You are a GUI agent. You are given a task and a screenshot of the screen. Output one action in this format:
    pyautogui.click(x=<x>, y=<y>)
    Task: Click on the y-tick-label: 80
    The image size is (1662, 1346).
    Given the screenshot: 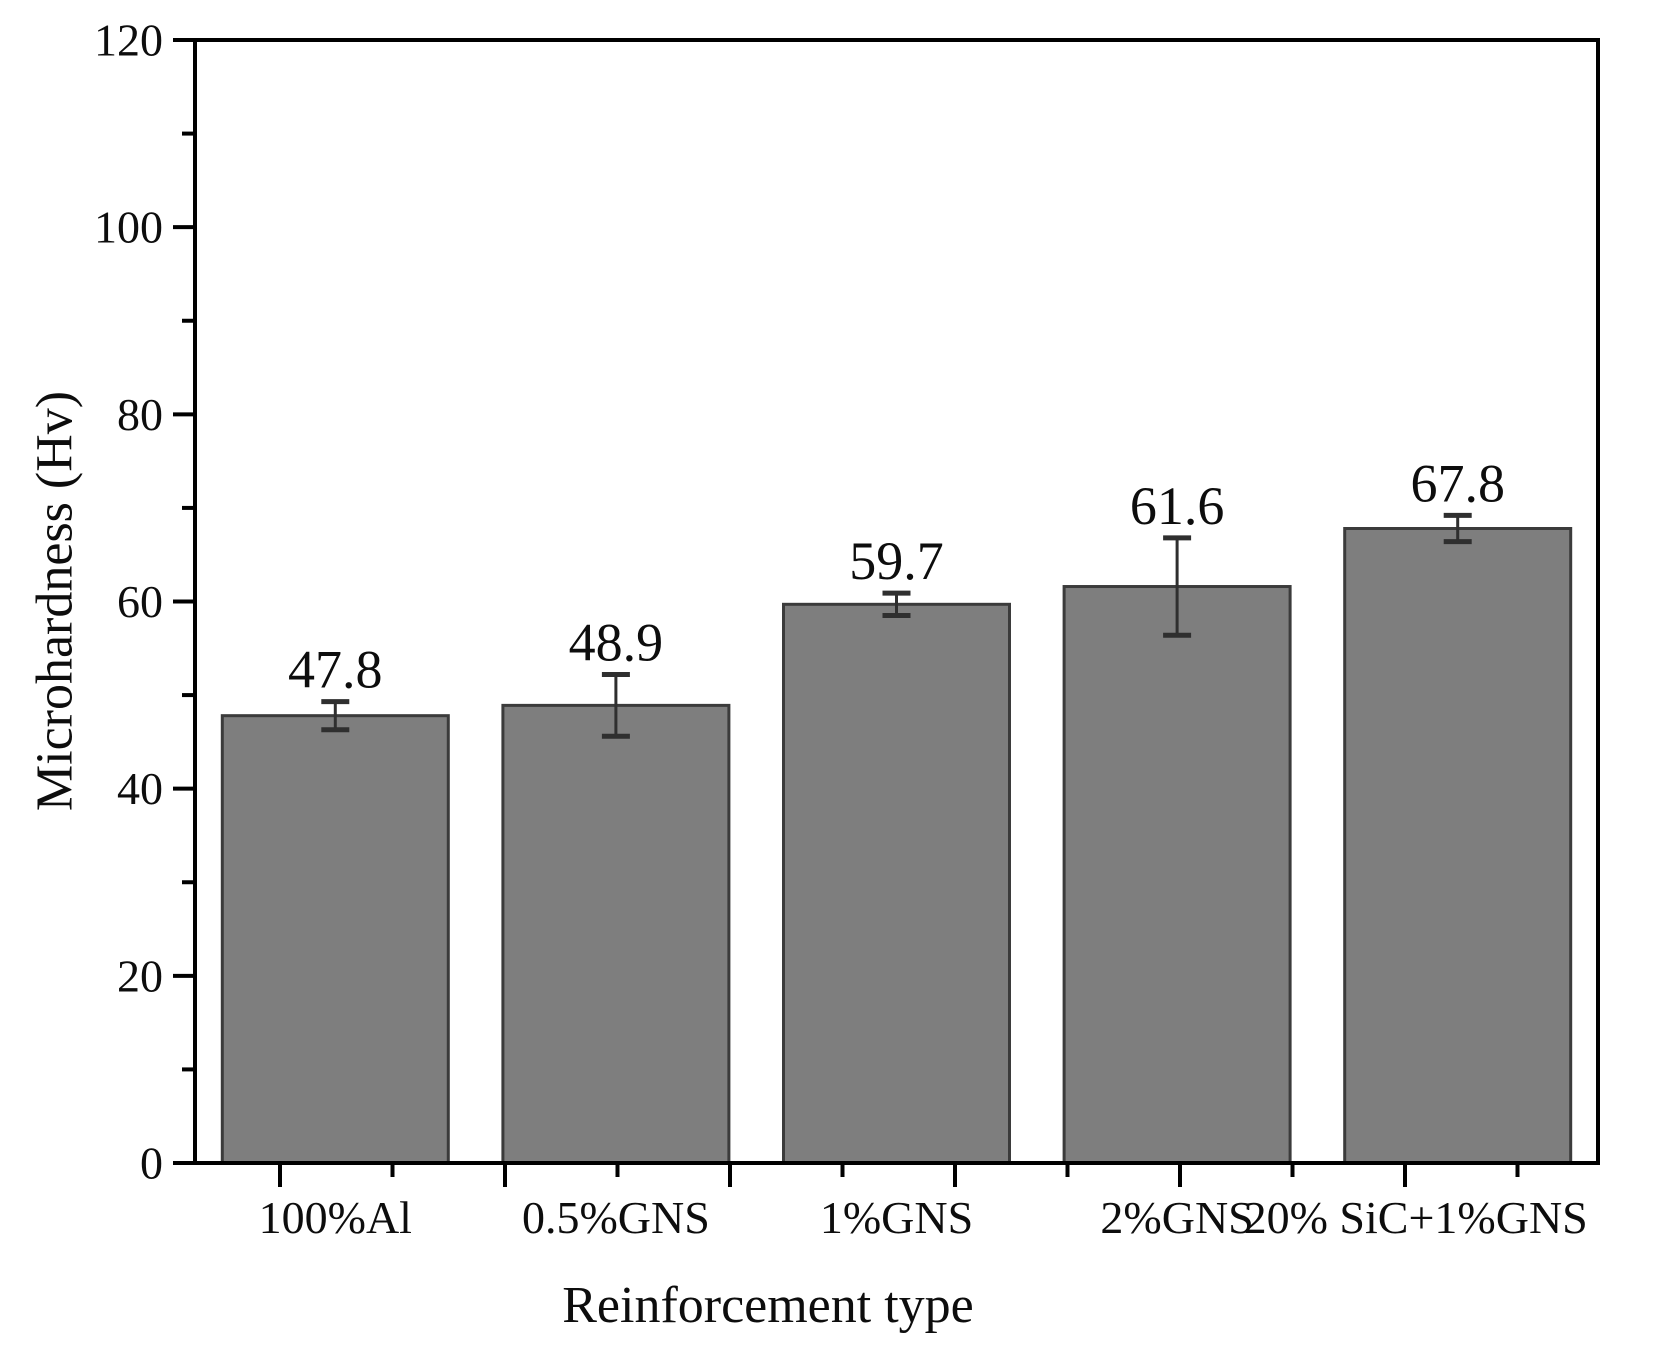 What is the action you would take?
    pyautogui.click(x=140, y=414)
    